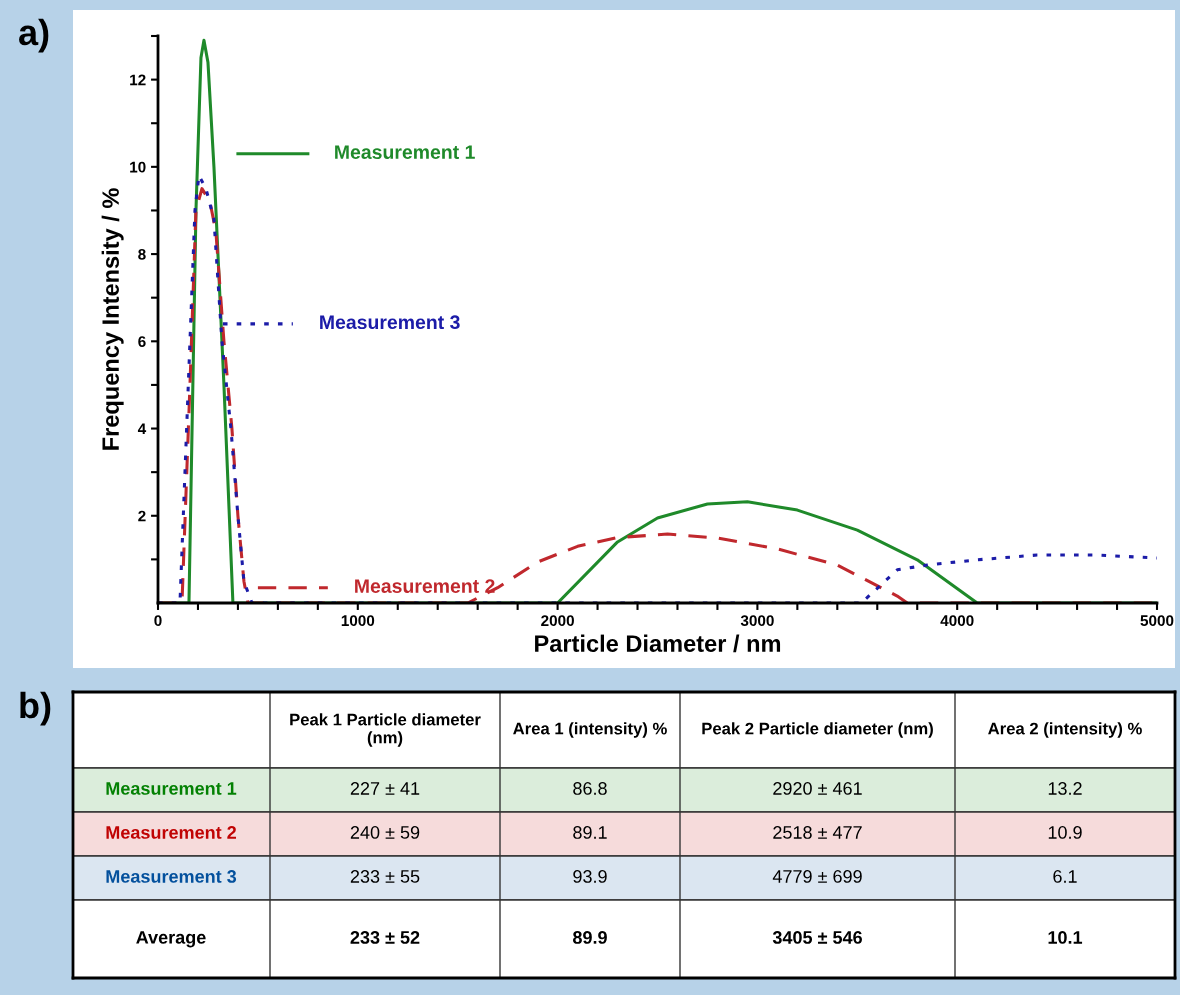 This screenshot has height=995, width=1180. I want to click on data-label: 4779 ± 699, so click(817, 876).